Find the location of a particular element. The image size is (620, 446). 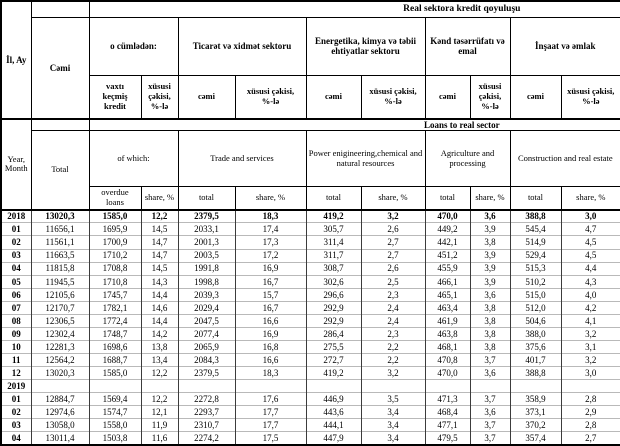

table-cell: 401,7 is located at coordinates (535, 360).